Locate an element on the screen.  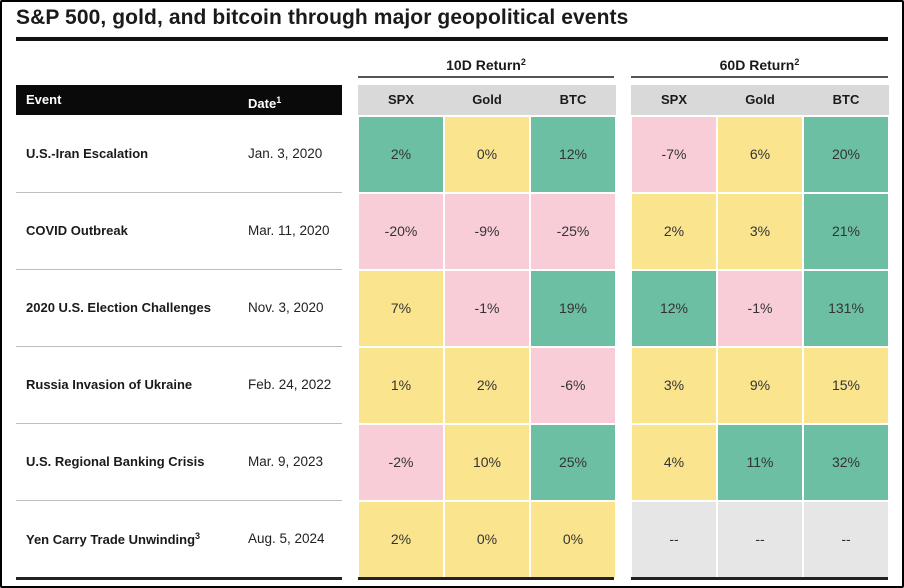
bottom-rule-10d is located at coordinates (486, 578).